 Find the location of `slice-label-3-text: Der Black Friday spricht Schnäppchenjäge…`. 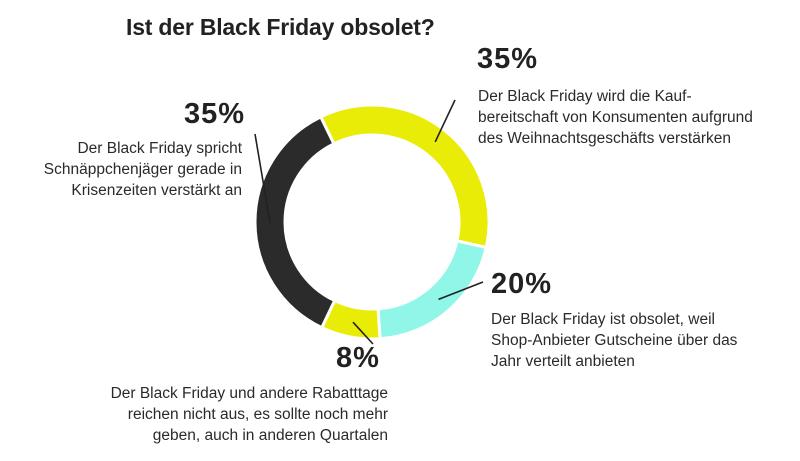

slice-label-3-text: Der Black Friday spricht Schnäppchenjäge… is located at coordinates (131, 169).